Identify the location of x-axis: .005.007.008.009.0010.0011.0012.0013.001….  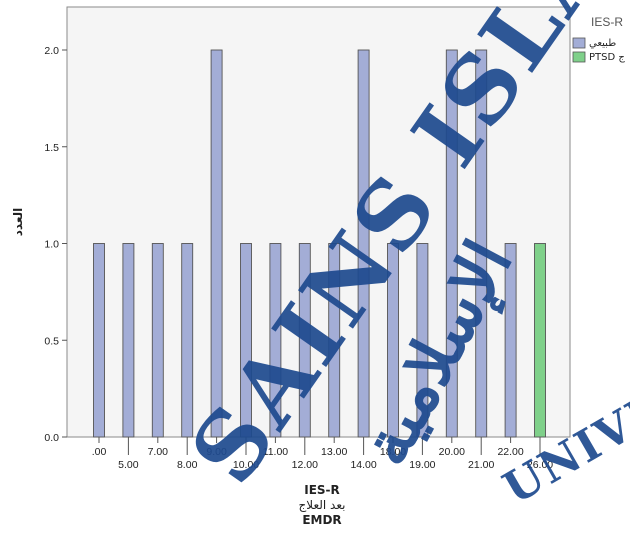
(322, 454).